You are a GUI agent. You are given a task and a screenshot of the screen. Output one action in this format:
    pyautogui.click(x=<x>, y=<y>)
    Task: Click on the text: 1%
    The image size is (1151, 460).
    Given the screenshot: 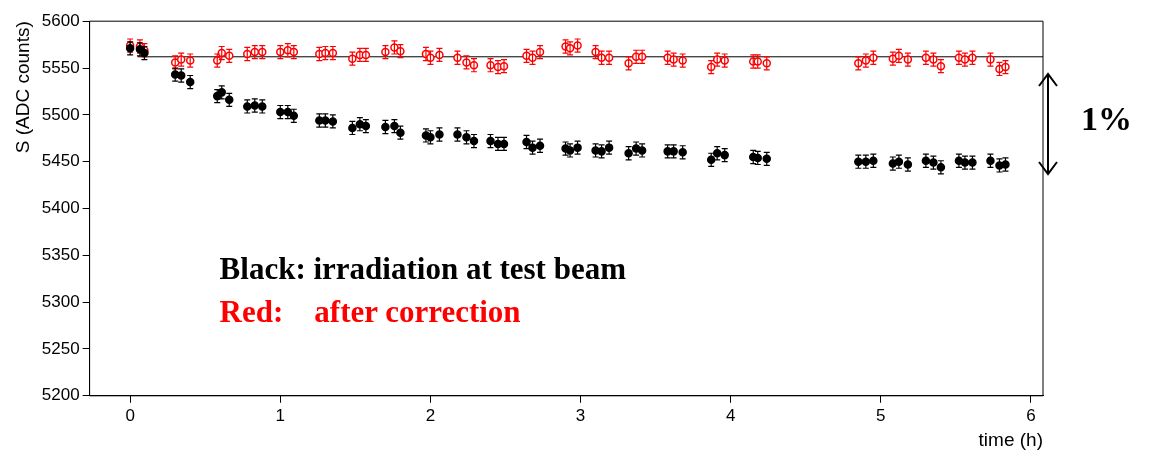 What is the action you would take?
    pyautogui.click(x=1106, y=118)
    